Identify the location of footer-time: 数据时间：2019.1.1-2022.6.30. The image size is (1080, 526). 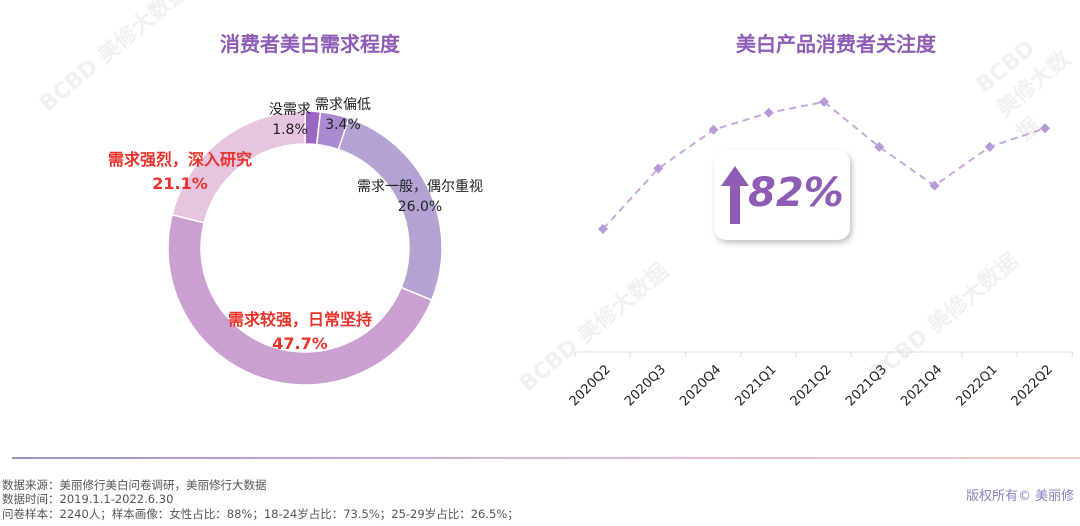
(88, 499).